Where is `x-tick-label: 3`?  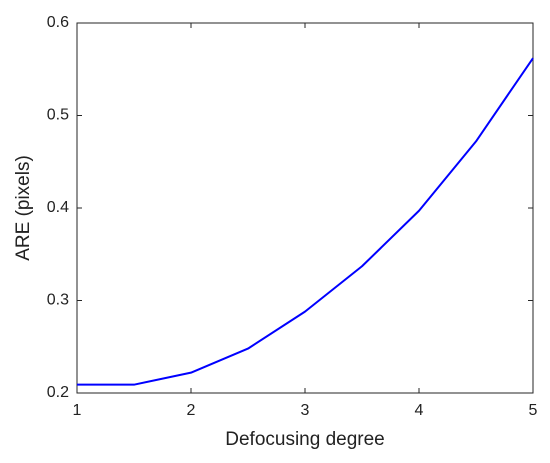 x-tick-label: 3 is located at coordinates (305, 410).